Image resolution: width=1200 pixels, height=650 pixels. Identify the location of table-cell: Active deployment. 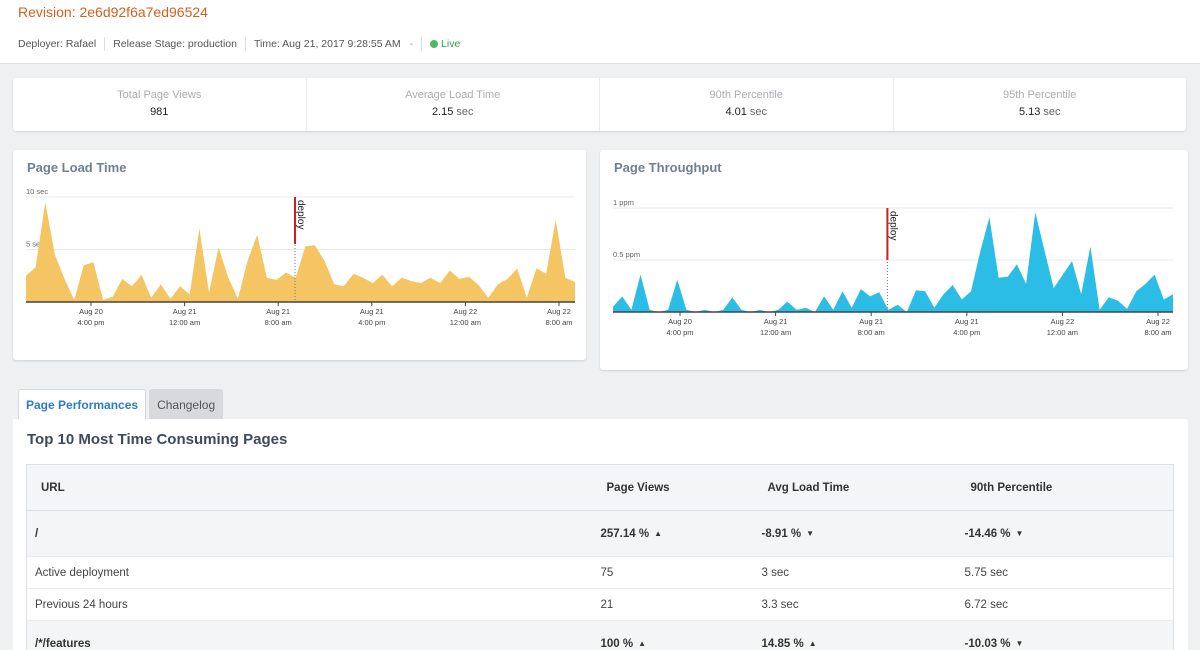
(309, 572).